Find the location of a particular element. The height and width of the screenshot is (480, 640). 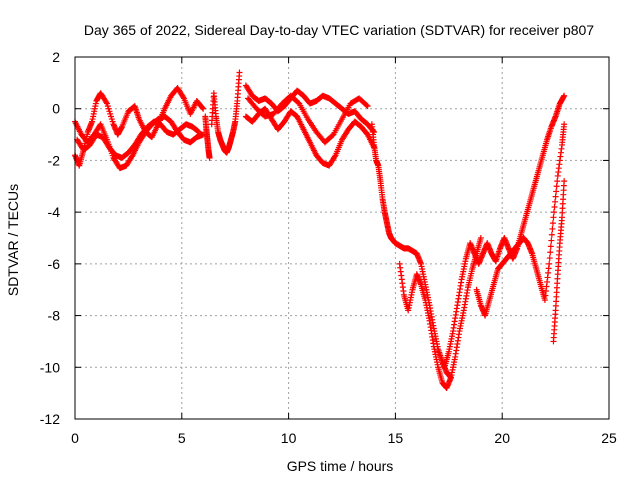

series-track-g is located at coordinates (310, 137).